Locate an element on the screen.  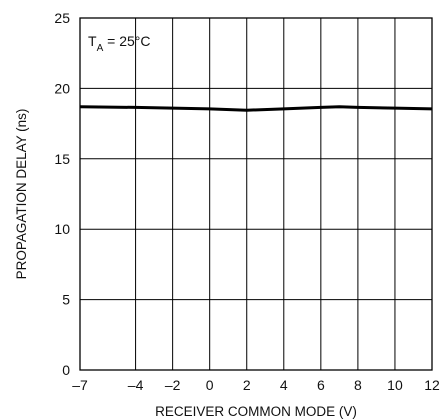
y-tick-label: 5 is located at coordinates (66, 300).